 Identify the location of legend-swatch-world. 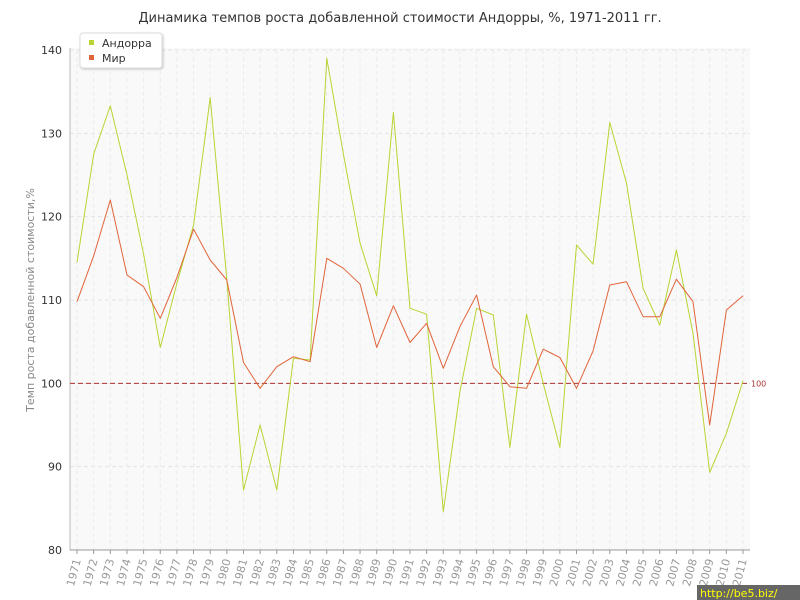
(91, 57).